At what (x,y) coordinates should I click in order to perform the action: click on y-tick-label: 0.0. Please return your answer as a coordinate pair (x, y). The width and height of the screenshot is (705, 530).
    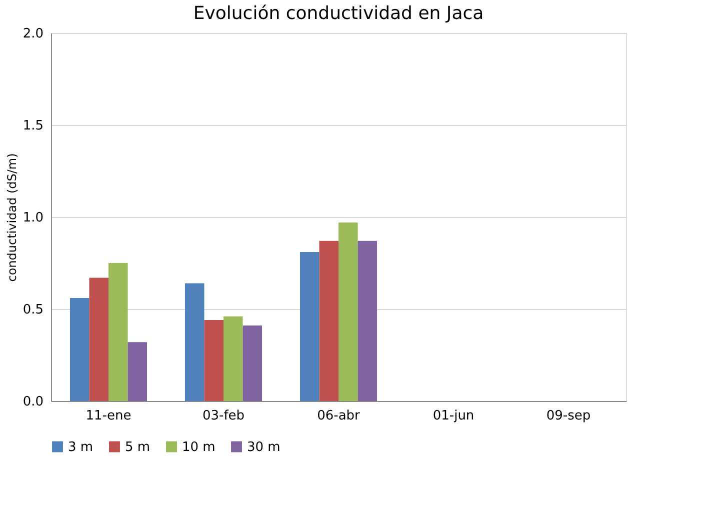
    Looking at the image, I should click on (33, 402).